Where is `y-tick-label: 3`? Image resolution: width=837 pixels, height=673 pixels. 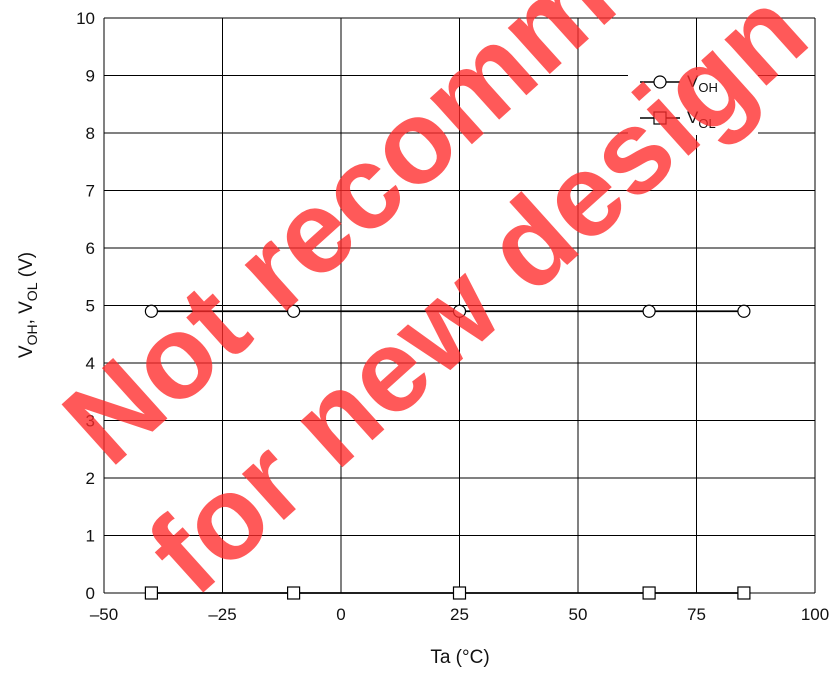 y-tick-label: 3 is located at coordinates (90, 421).